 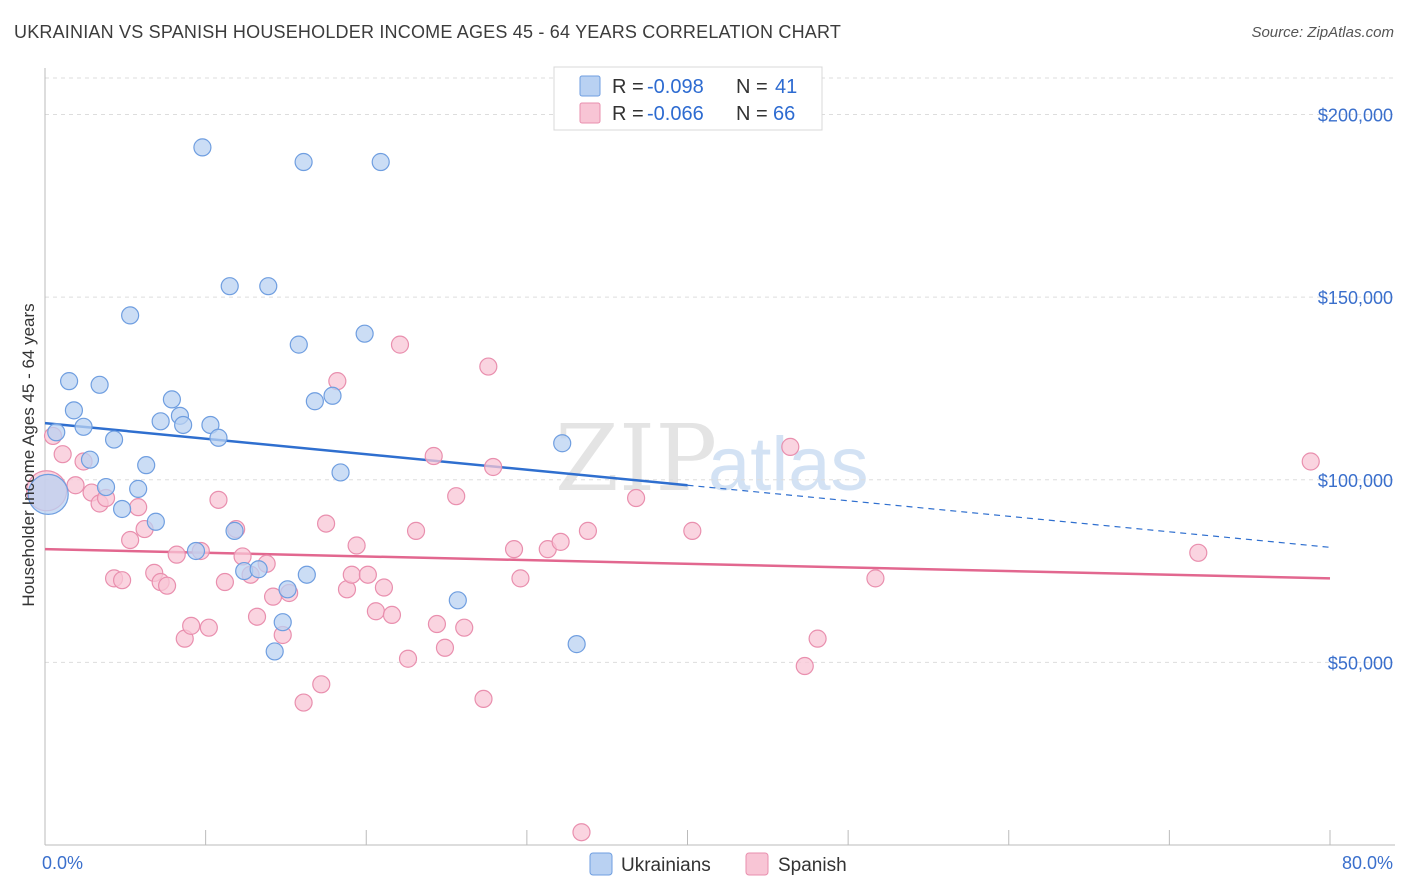 What do you see at coordinates (788, 464) in the screenshot?
I see `watermark-atlas: atlas` at bounding box center [788, 464].